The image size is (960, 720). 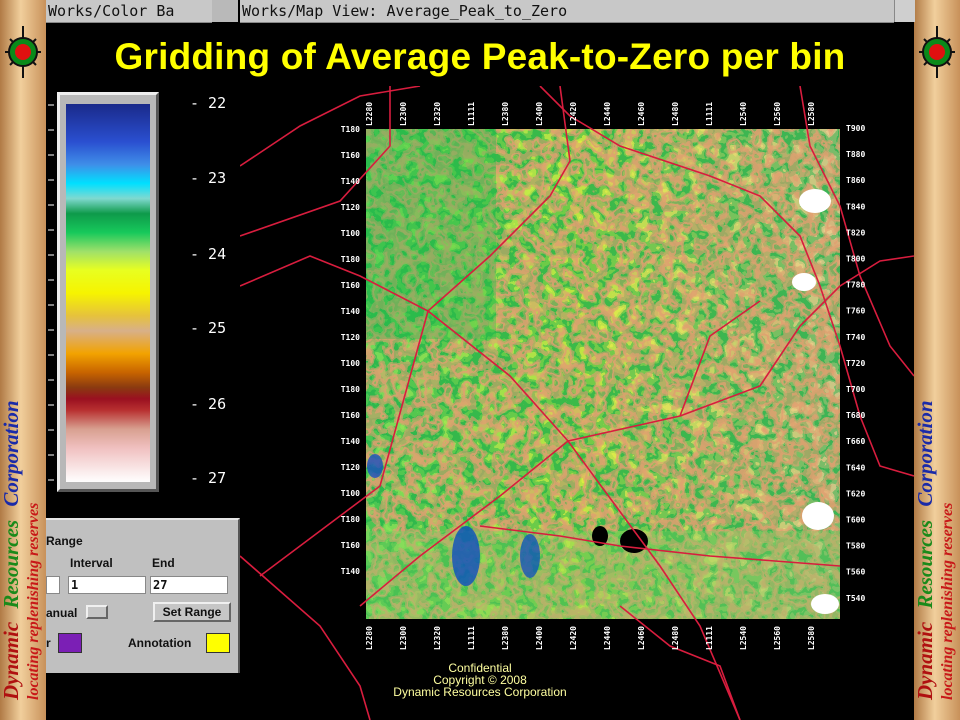 What do you see at coordinates (192, 612) in the screenshot?
I see `set-range-button: Set Range` at bounding box center [192, 612].